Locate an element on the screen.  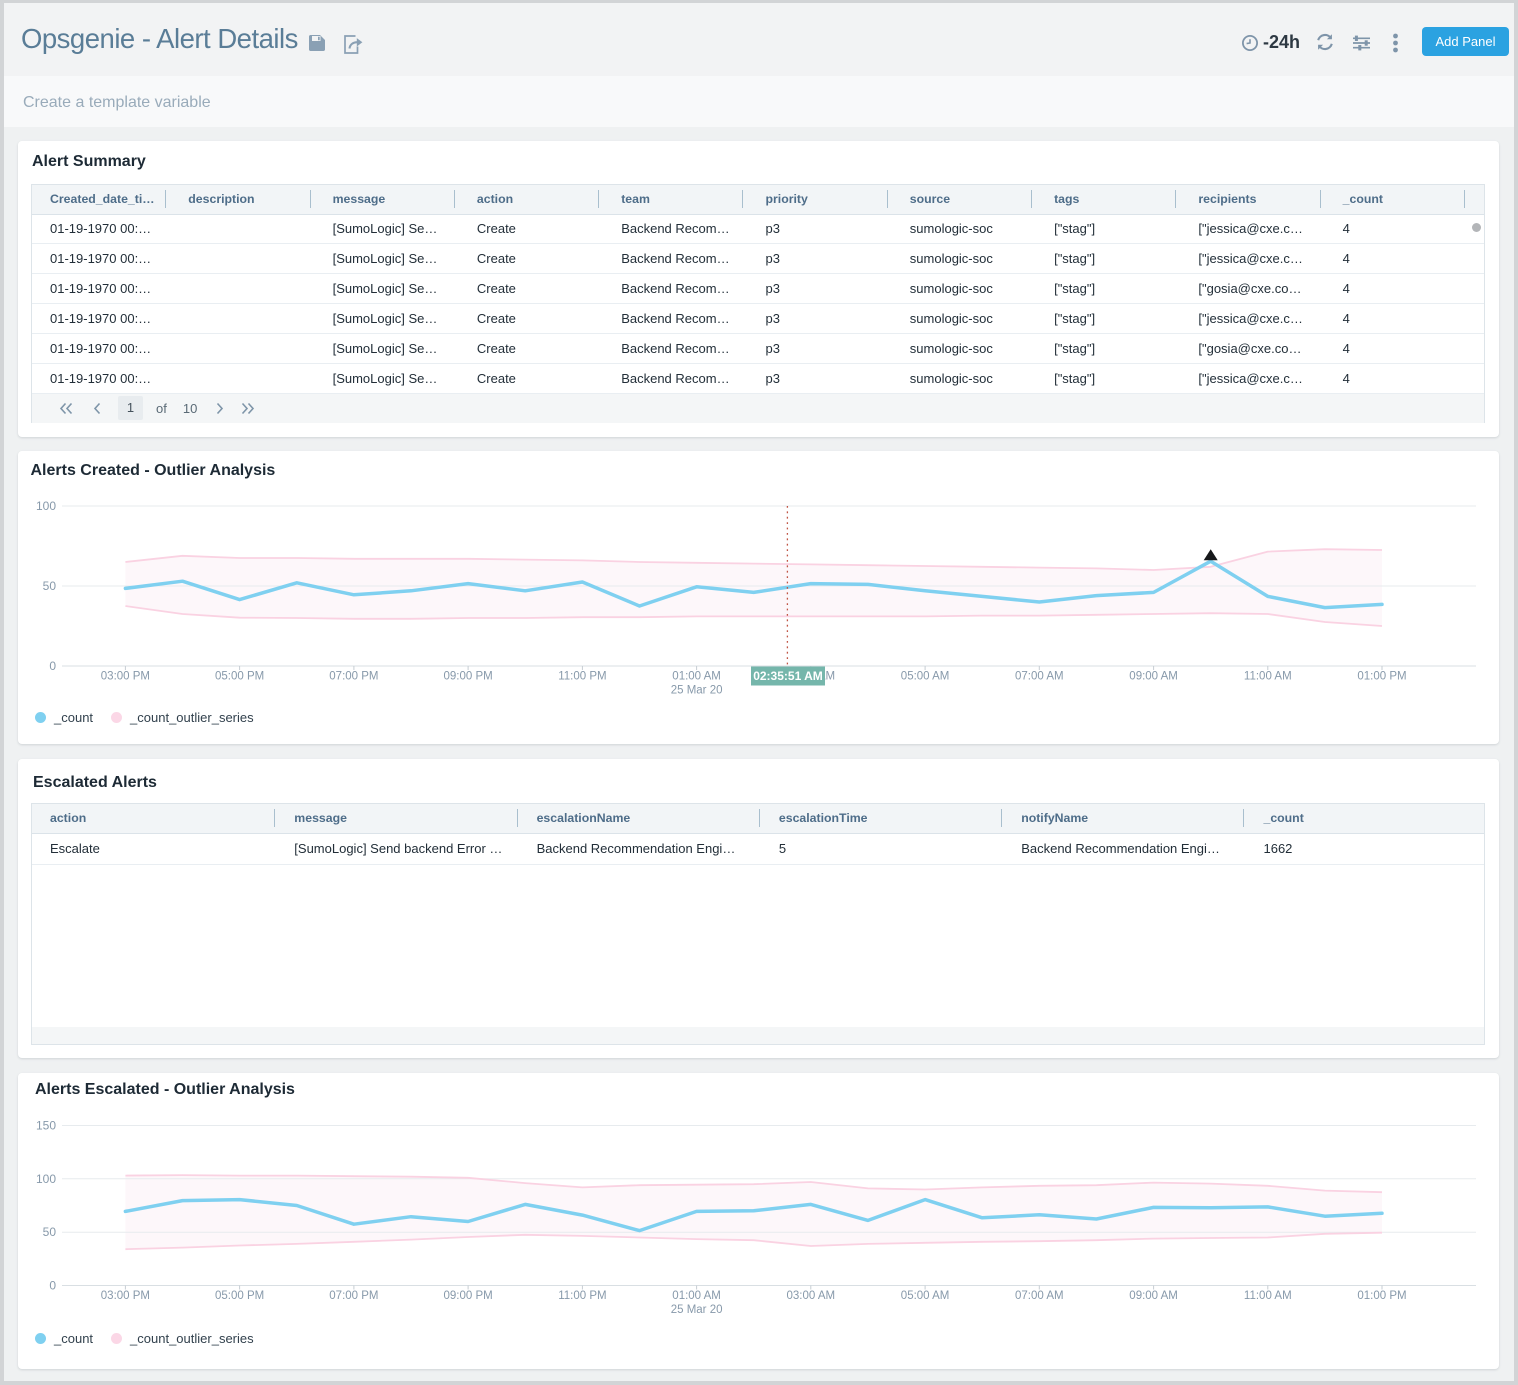
svg-text: 150 is located at coordinates (46, 1126).